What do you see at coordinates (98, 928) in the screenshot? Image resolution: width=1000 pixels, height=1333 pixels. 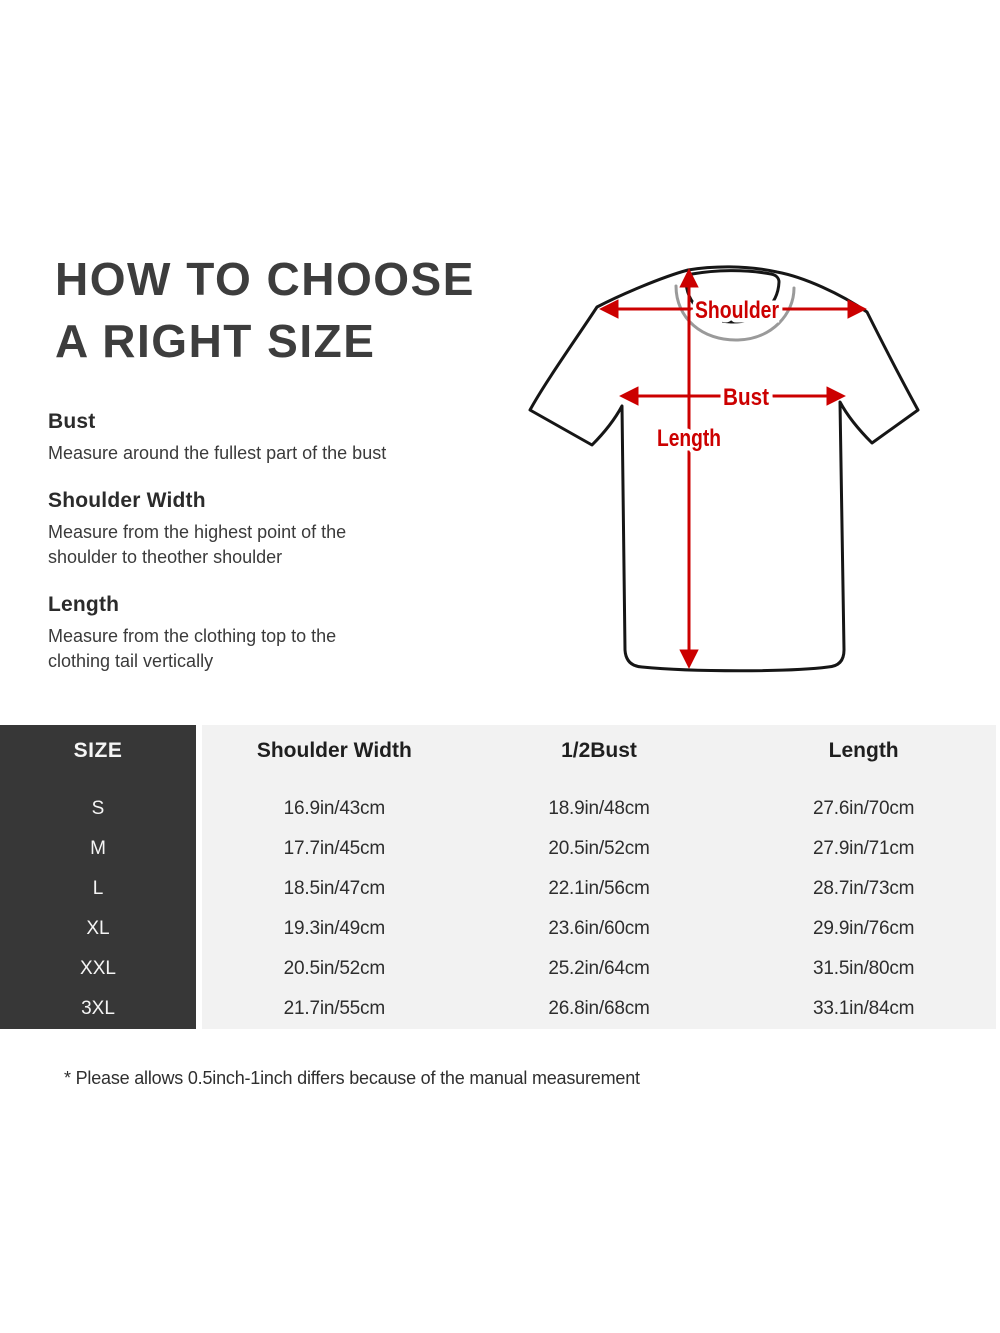 I see `size-label-xl: XL` at bounding box center [98, 928].